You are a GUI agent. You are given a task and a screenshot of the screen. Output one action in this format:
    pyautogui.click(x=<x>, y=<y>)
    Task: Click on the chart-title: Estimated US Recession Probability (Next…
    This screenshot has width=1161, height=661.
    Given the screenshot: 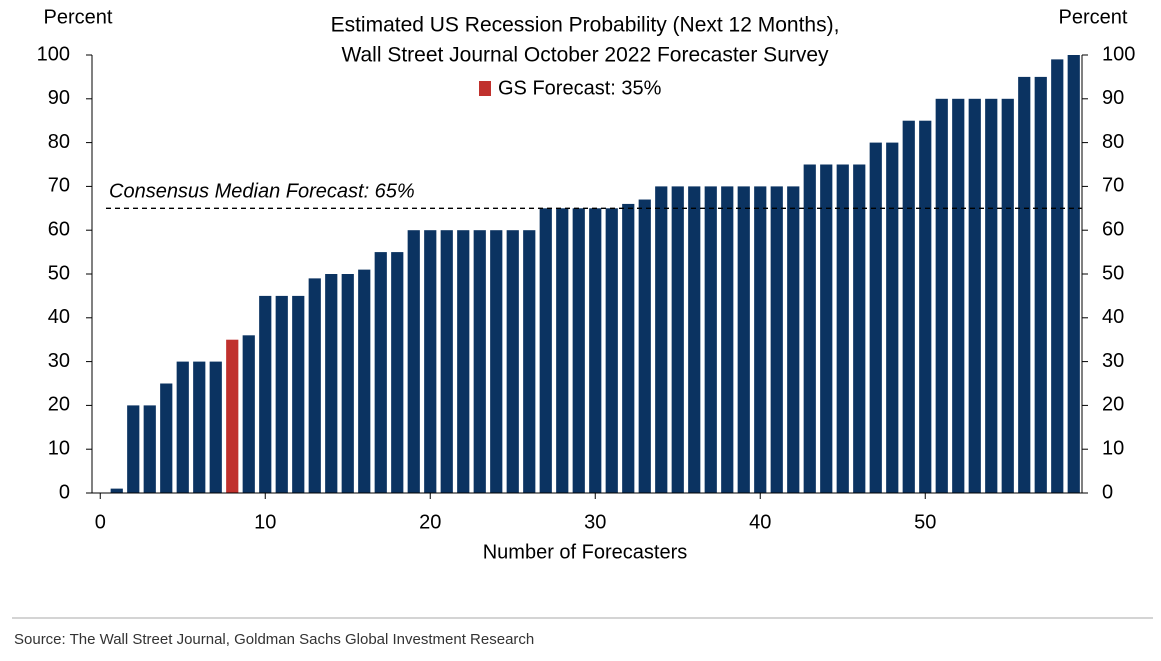 What is the action you would take?
    pyautogui.click(x=585, y=25)
    